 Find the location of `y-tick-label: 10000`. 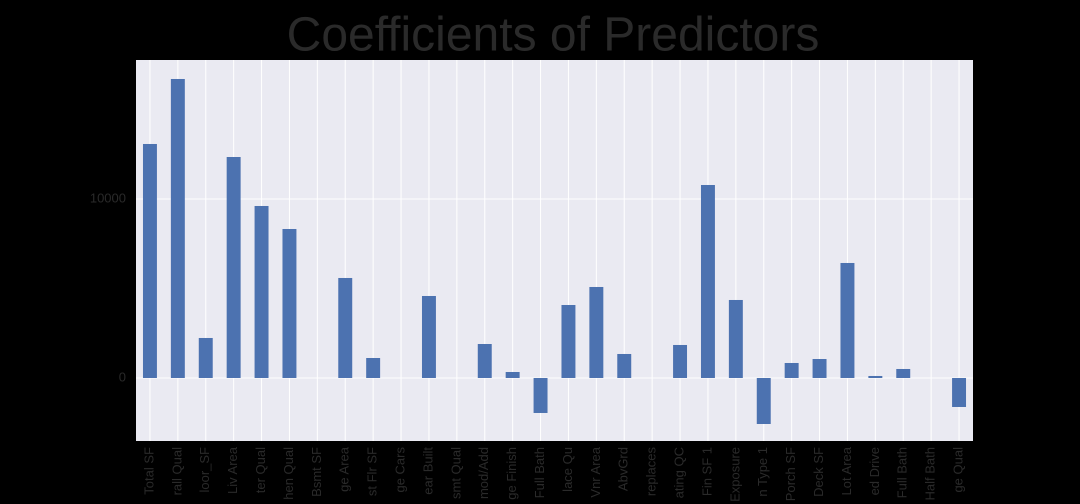

y-tick-label: 10000 is located at coordinates (108, 197).